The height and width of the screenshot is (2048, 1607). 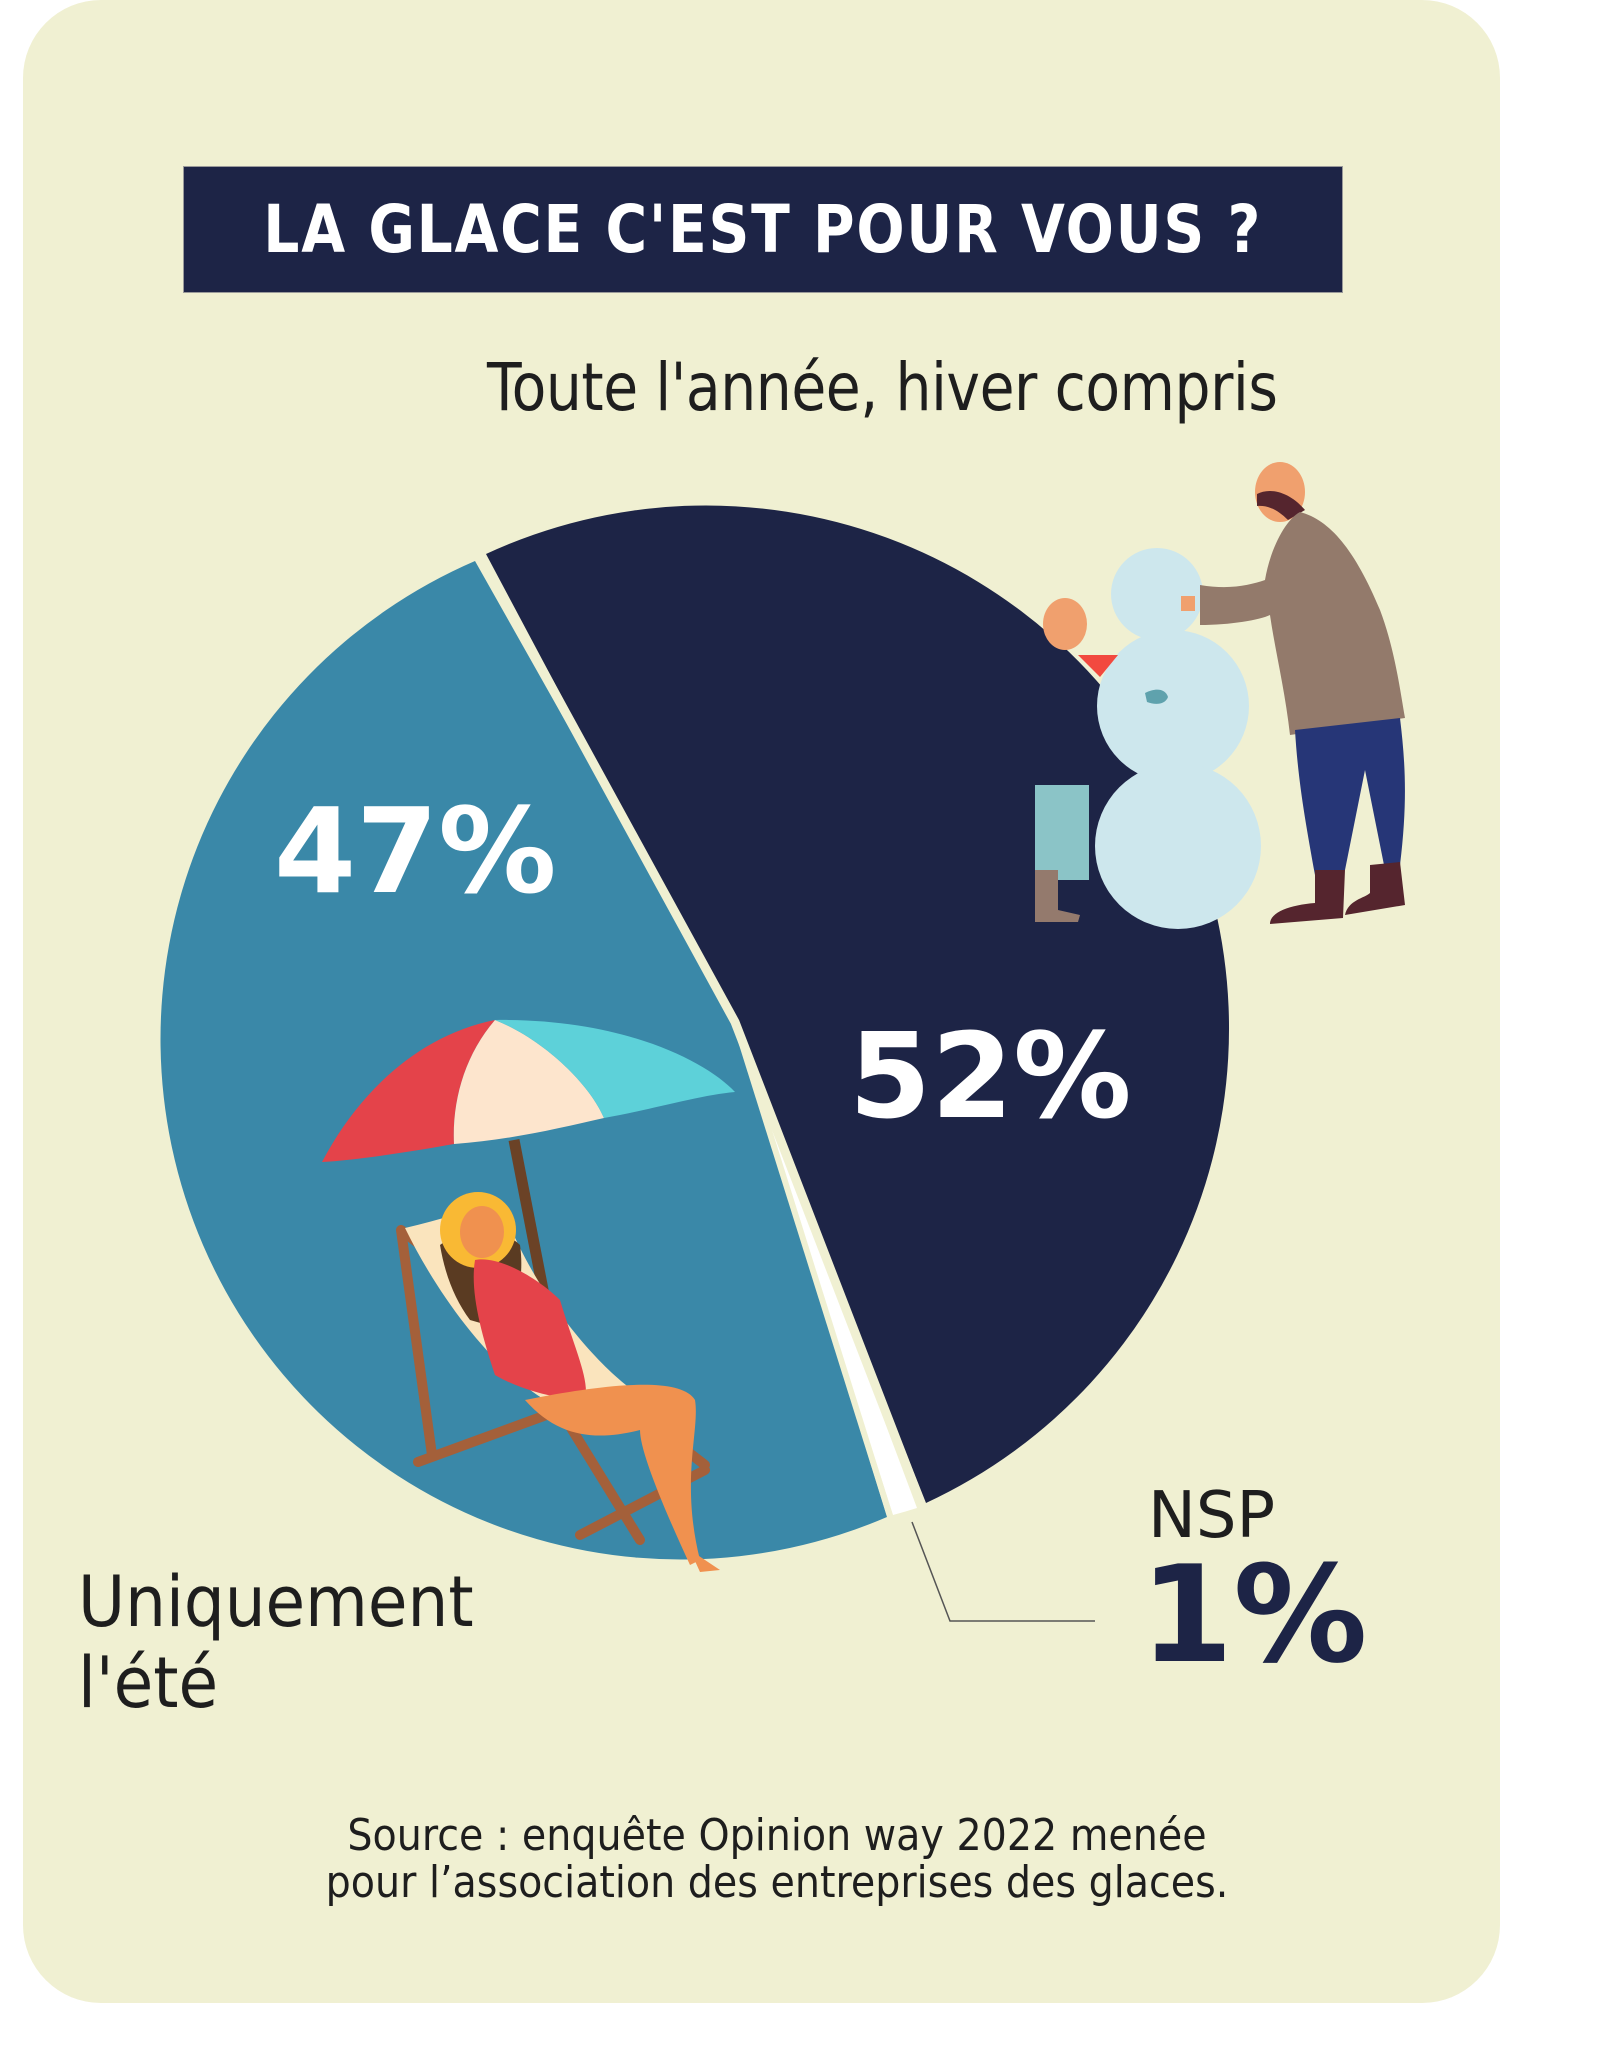 What do you see at coordinates (558, 1382) in the screenshot?
I see `woman-on-deckchair-icon` at bounding box center [558, 1382].